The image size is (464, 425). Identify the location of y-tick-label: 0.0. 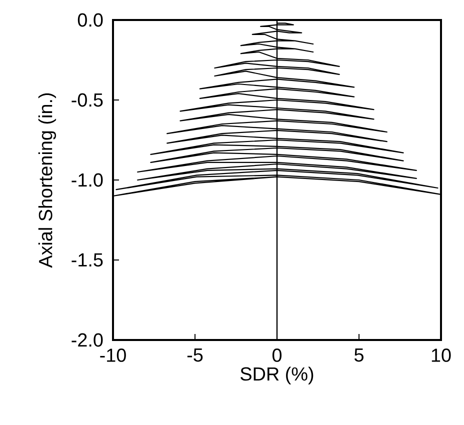
(90, 20).